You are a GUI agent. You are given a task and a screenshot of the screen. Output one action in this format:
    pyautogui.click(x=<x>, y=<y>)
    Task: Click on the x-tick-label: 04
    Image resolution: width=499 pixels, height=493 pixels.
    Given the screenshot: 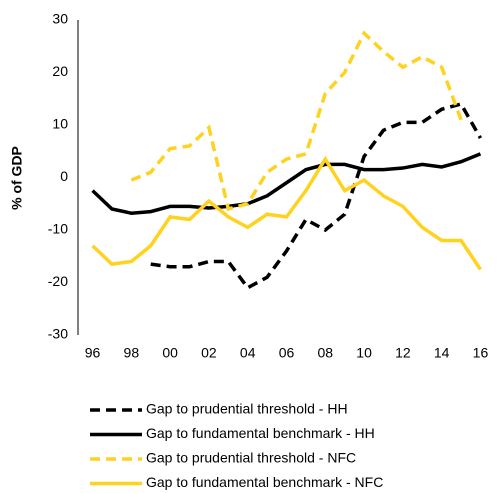 What is the action you would take?
    pyautogui.click(x=248, y=353)
    